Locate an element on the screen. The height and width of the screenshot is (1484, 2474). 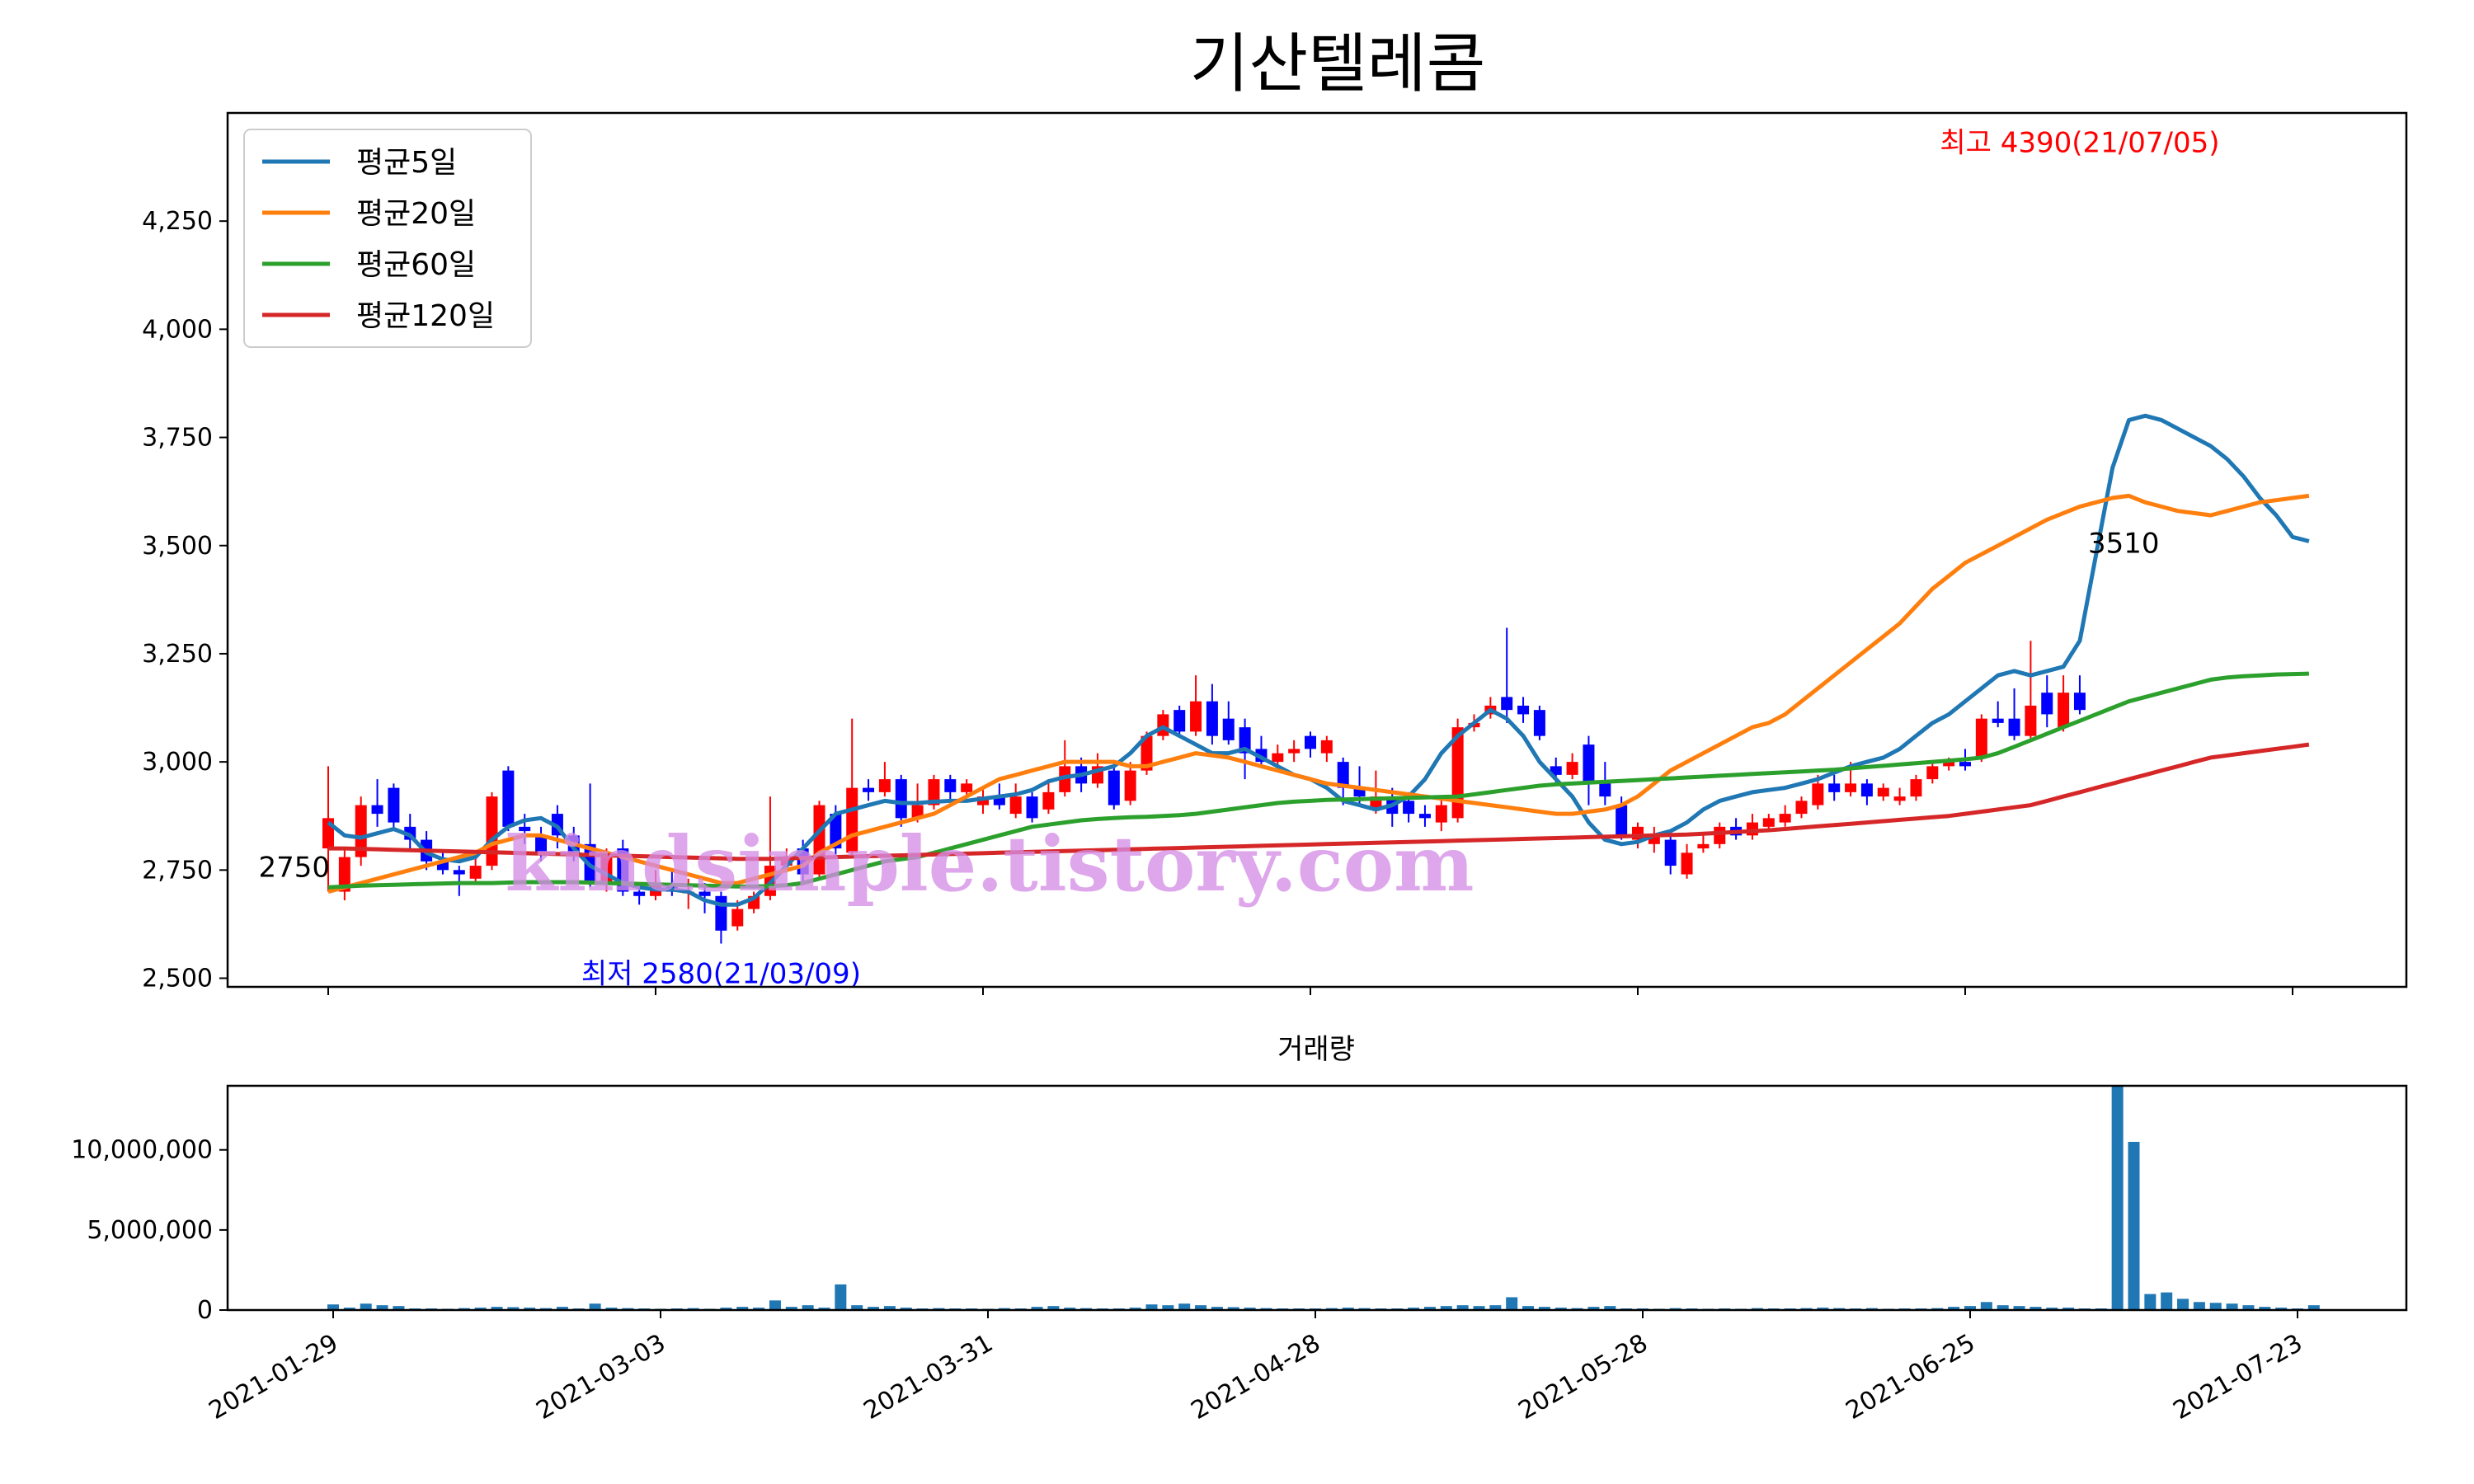
date-tick-label: 2021-01-29 is located at coordinates (274, 1377).